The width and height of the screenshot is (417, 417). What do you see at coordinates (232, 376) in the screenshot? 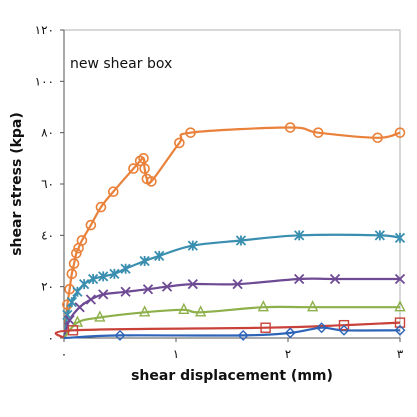
I see `x-axis-title: shear displacement (mm)` at bounding box center [232, 376].